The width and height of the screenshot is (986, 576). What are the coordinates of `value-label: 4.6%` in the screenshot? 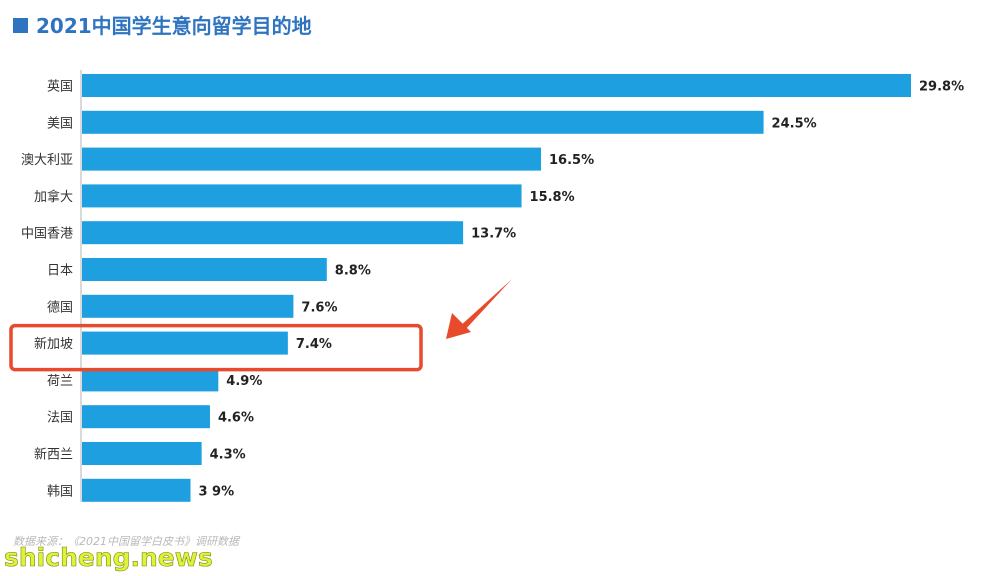 It's located at (236, 418).